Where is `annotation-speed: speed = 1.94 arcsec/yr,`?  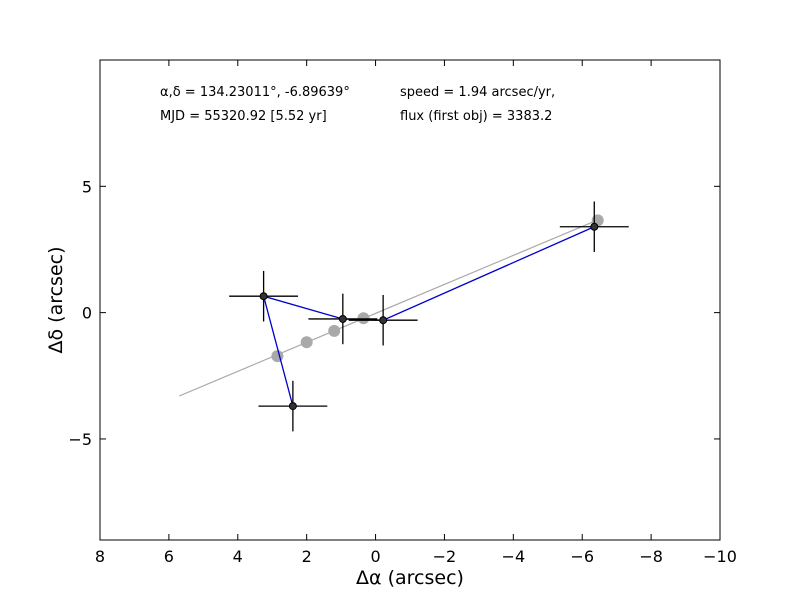
annotation-speed: speed = 1.94 arcsec/yr, is located at coordinates (477, 92).